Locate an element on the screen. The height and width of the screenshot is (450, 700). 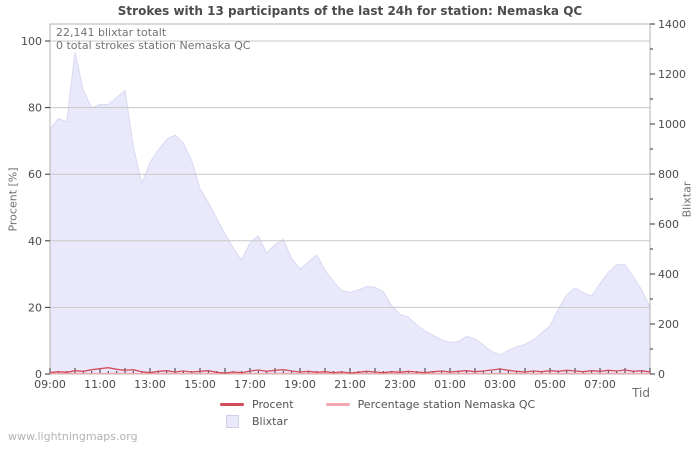
svg-text: 1200 is located at coordinates (672, 74).